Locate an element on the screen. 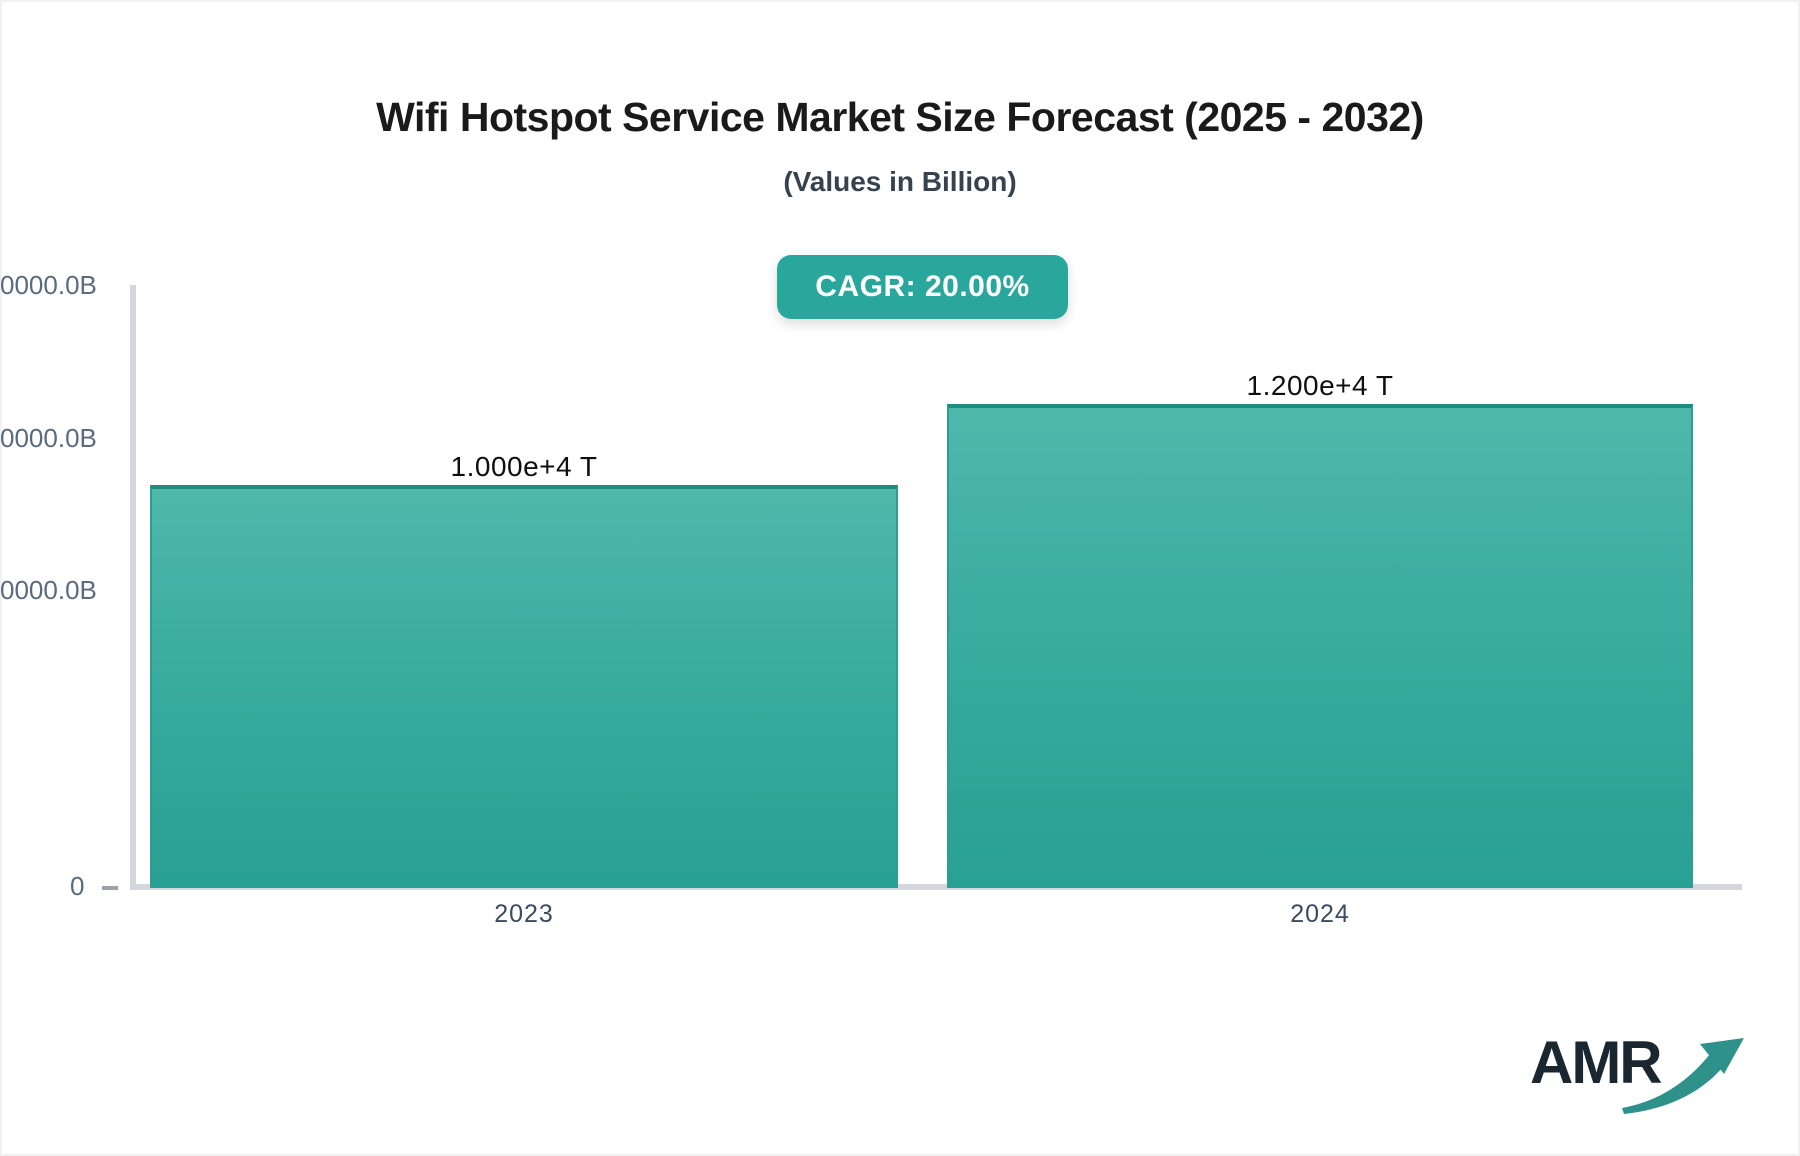  bar-value-label: 1.200e+4 T is located at coordinates (1320, 385).